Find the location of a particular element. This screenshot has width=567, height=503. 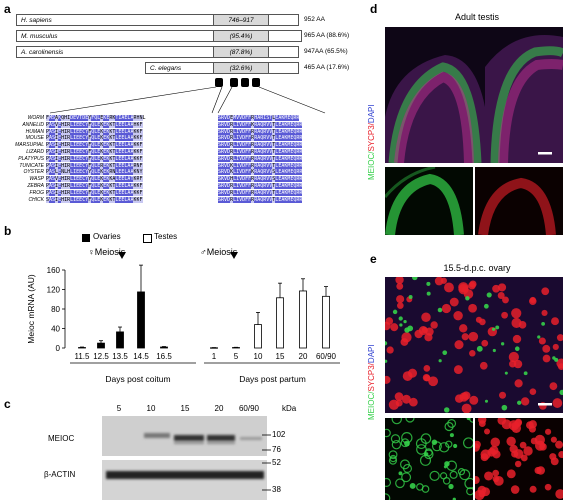

marker-ticks is located at coordinates (266, 462).